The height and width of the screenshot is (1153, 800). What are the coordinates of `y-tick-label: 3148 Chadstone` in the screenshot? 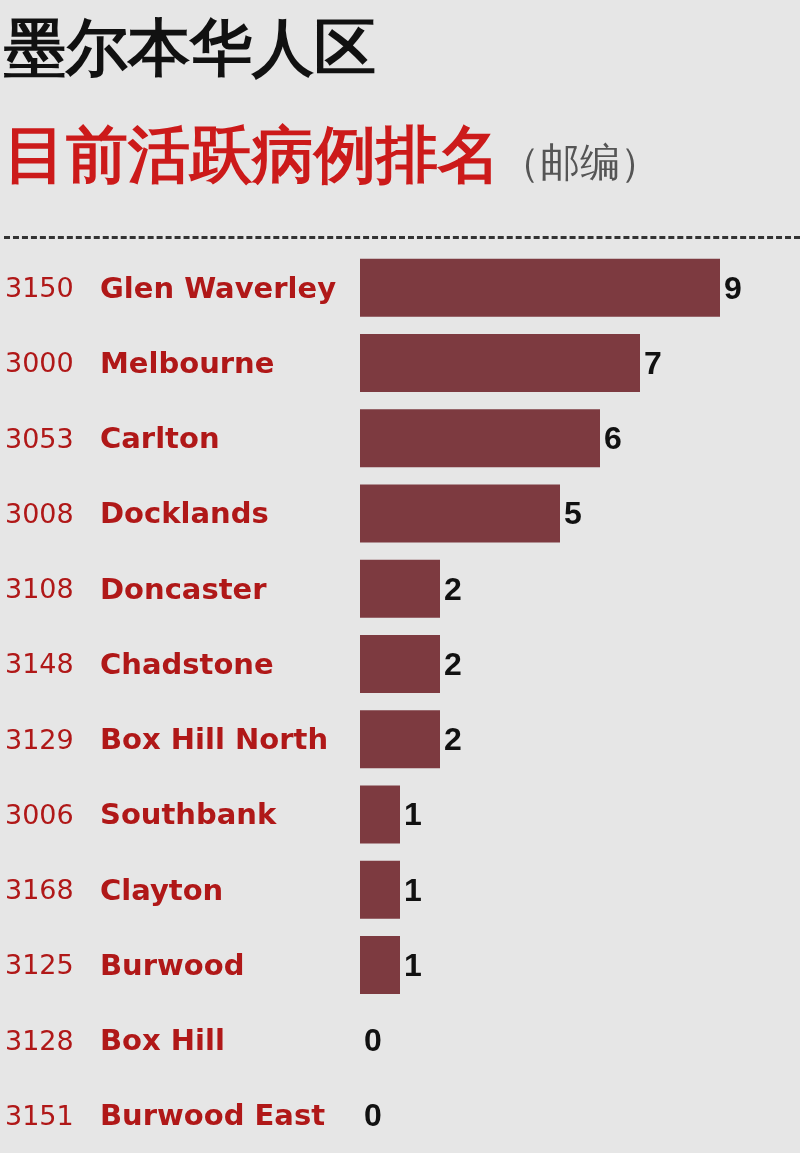 It's located at (139, 663).